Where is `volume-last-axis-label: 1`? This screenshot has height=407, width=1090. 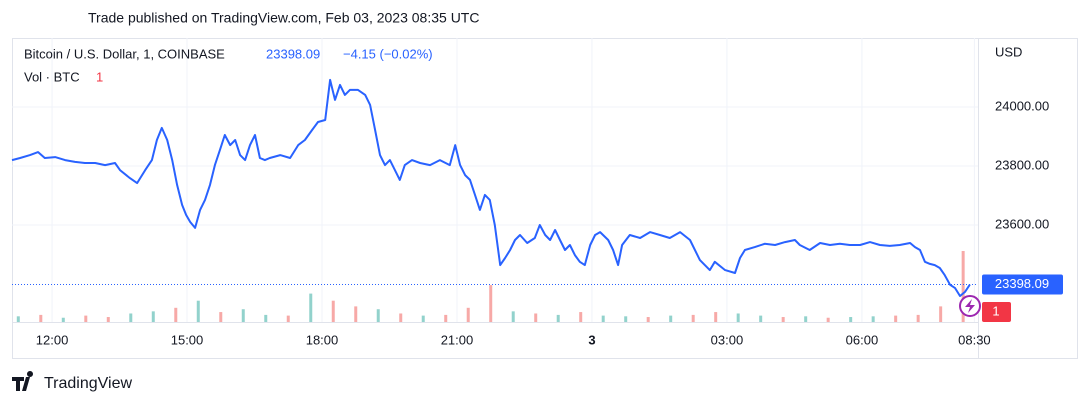 volume-last-axis-label: 1 is located at coordinates (995, 310).